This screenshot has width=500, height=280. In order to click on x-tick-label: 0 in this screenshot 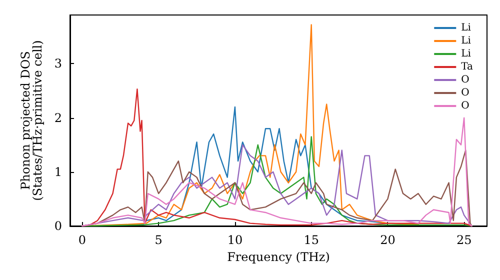, I will do `click(82, 240)`.